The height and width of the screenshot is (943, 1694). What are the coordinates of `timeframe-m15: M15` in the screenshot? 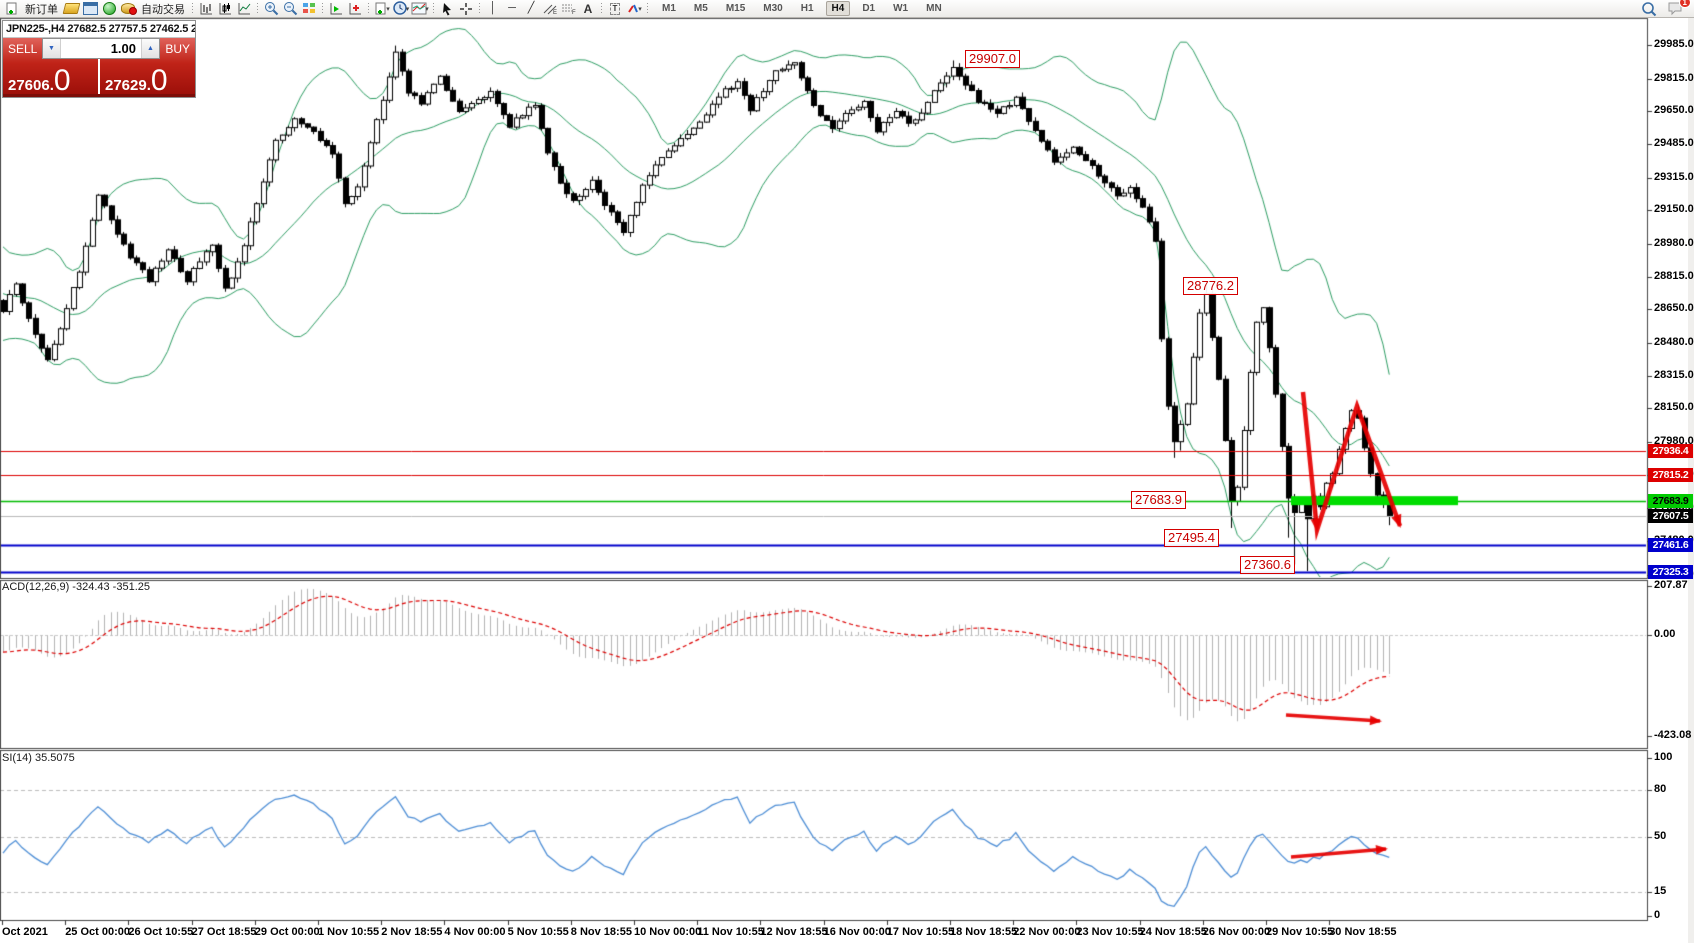 It's located at (735, 8).